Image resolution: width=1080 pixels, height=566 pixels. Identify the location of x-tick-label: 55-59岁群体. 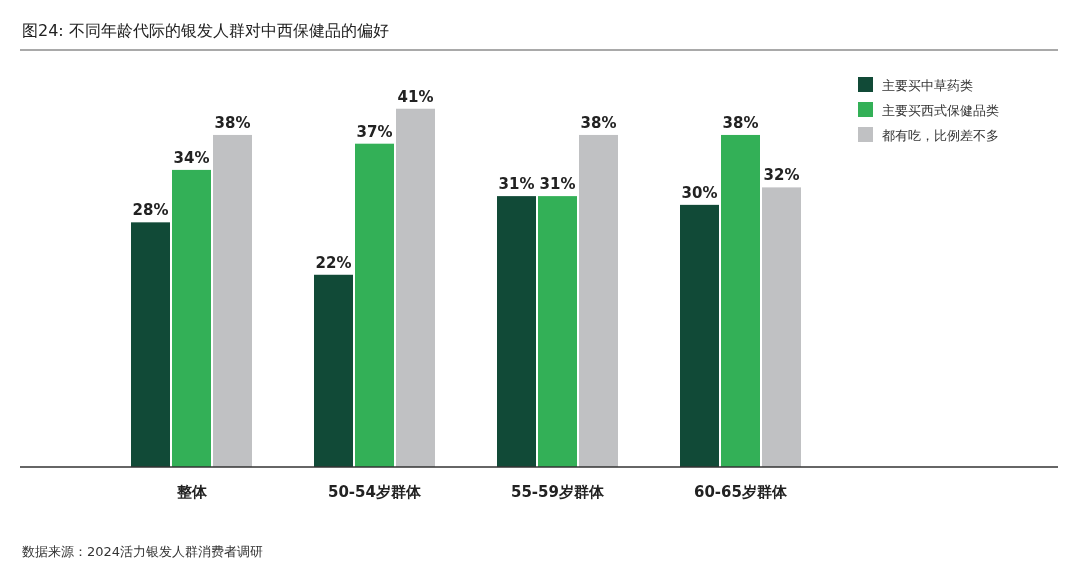
(558, 492).